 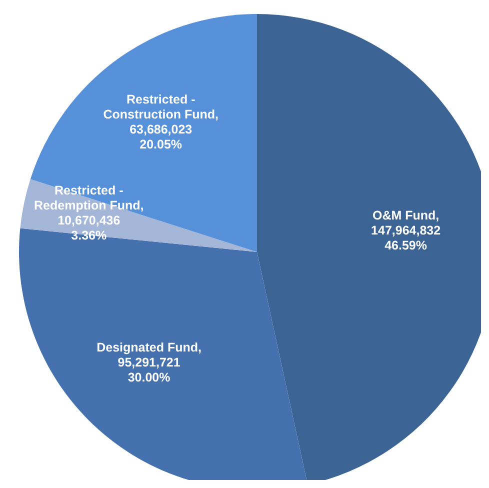 I want to click on slice-label: Restricted - Redemption Fund, 10,670,436 3.36%, so click(x=89, y=213).